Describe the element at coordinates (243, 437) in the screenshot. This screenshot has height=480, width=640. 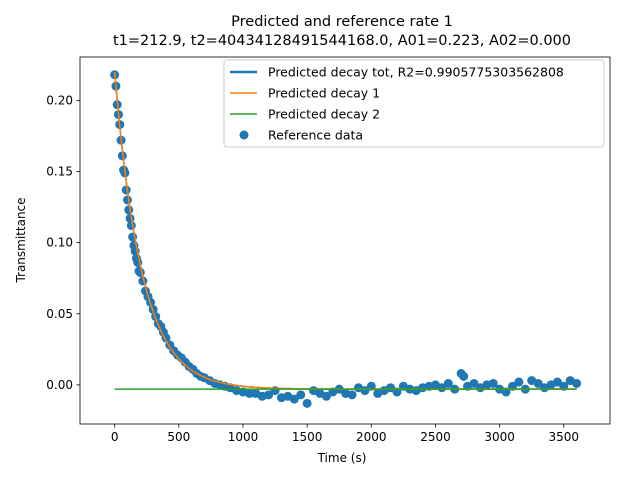
I see `x-tick-label: 1000` at that location.